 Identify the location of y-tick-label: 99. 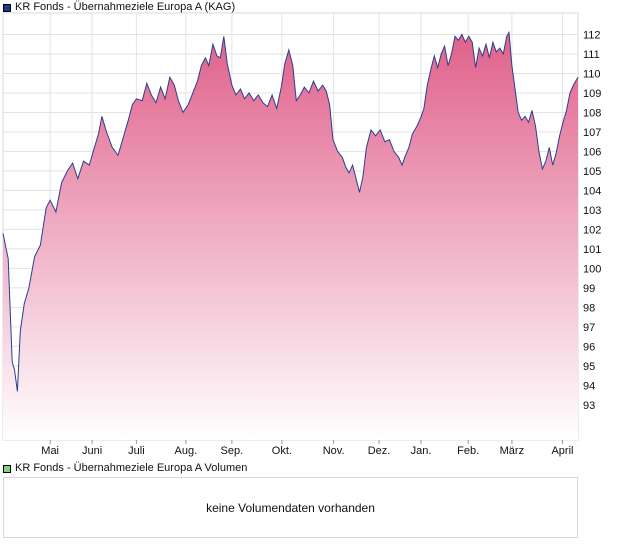
(589, 289).